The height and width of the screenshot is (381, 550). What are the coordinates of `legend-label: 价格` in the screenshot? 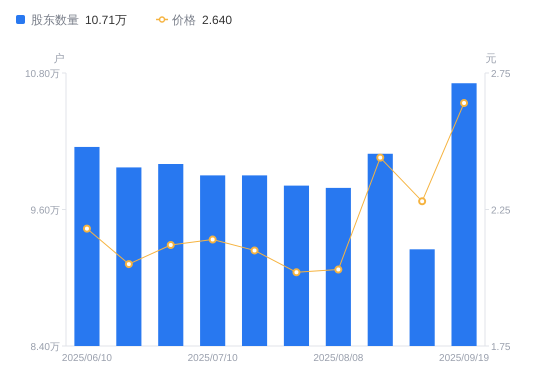 It's located at (183, 20).